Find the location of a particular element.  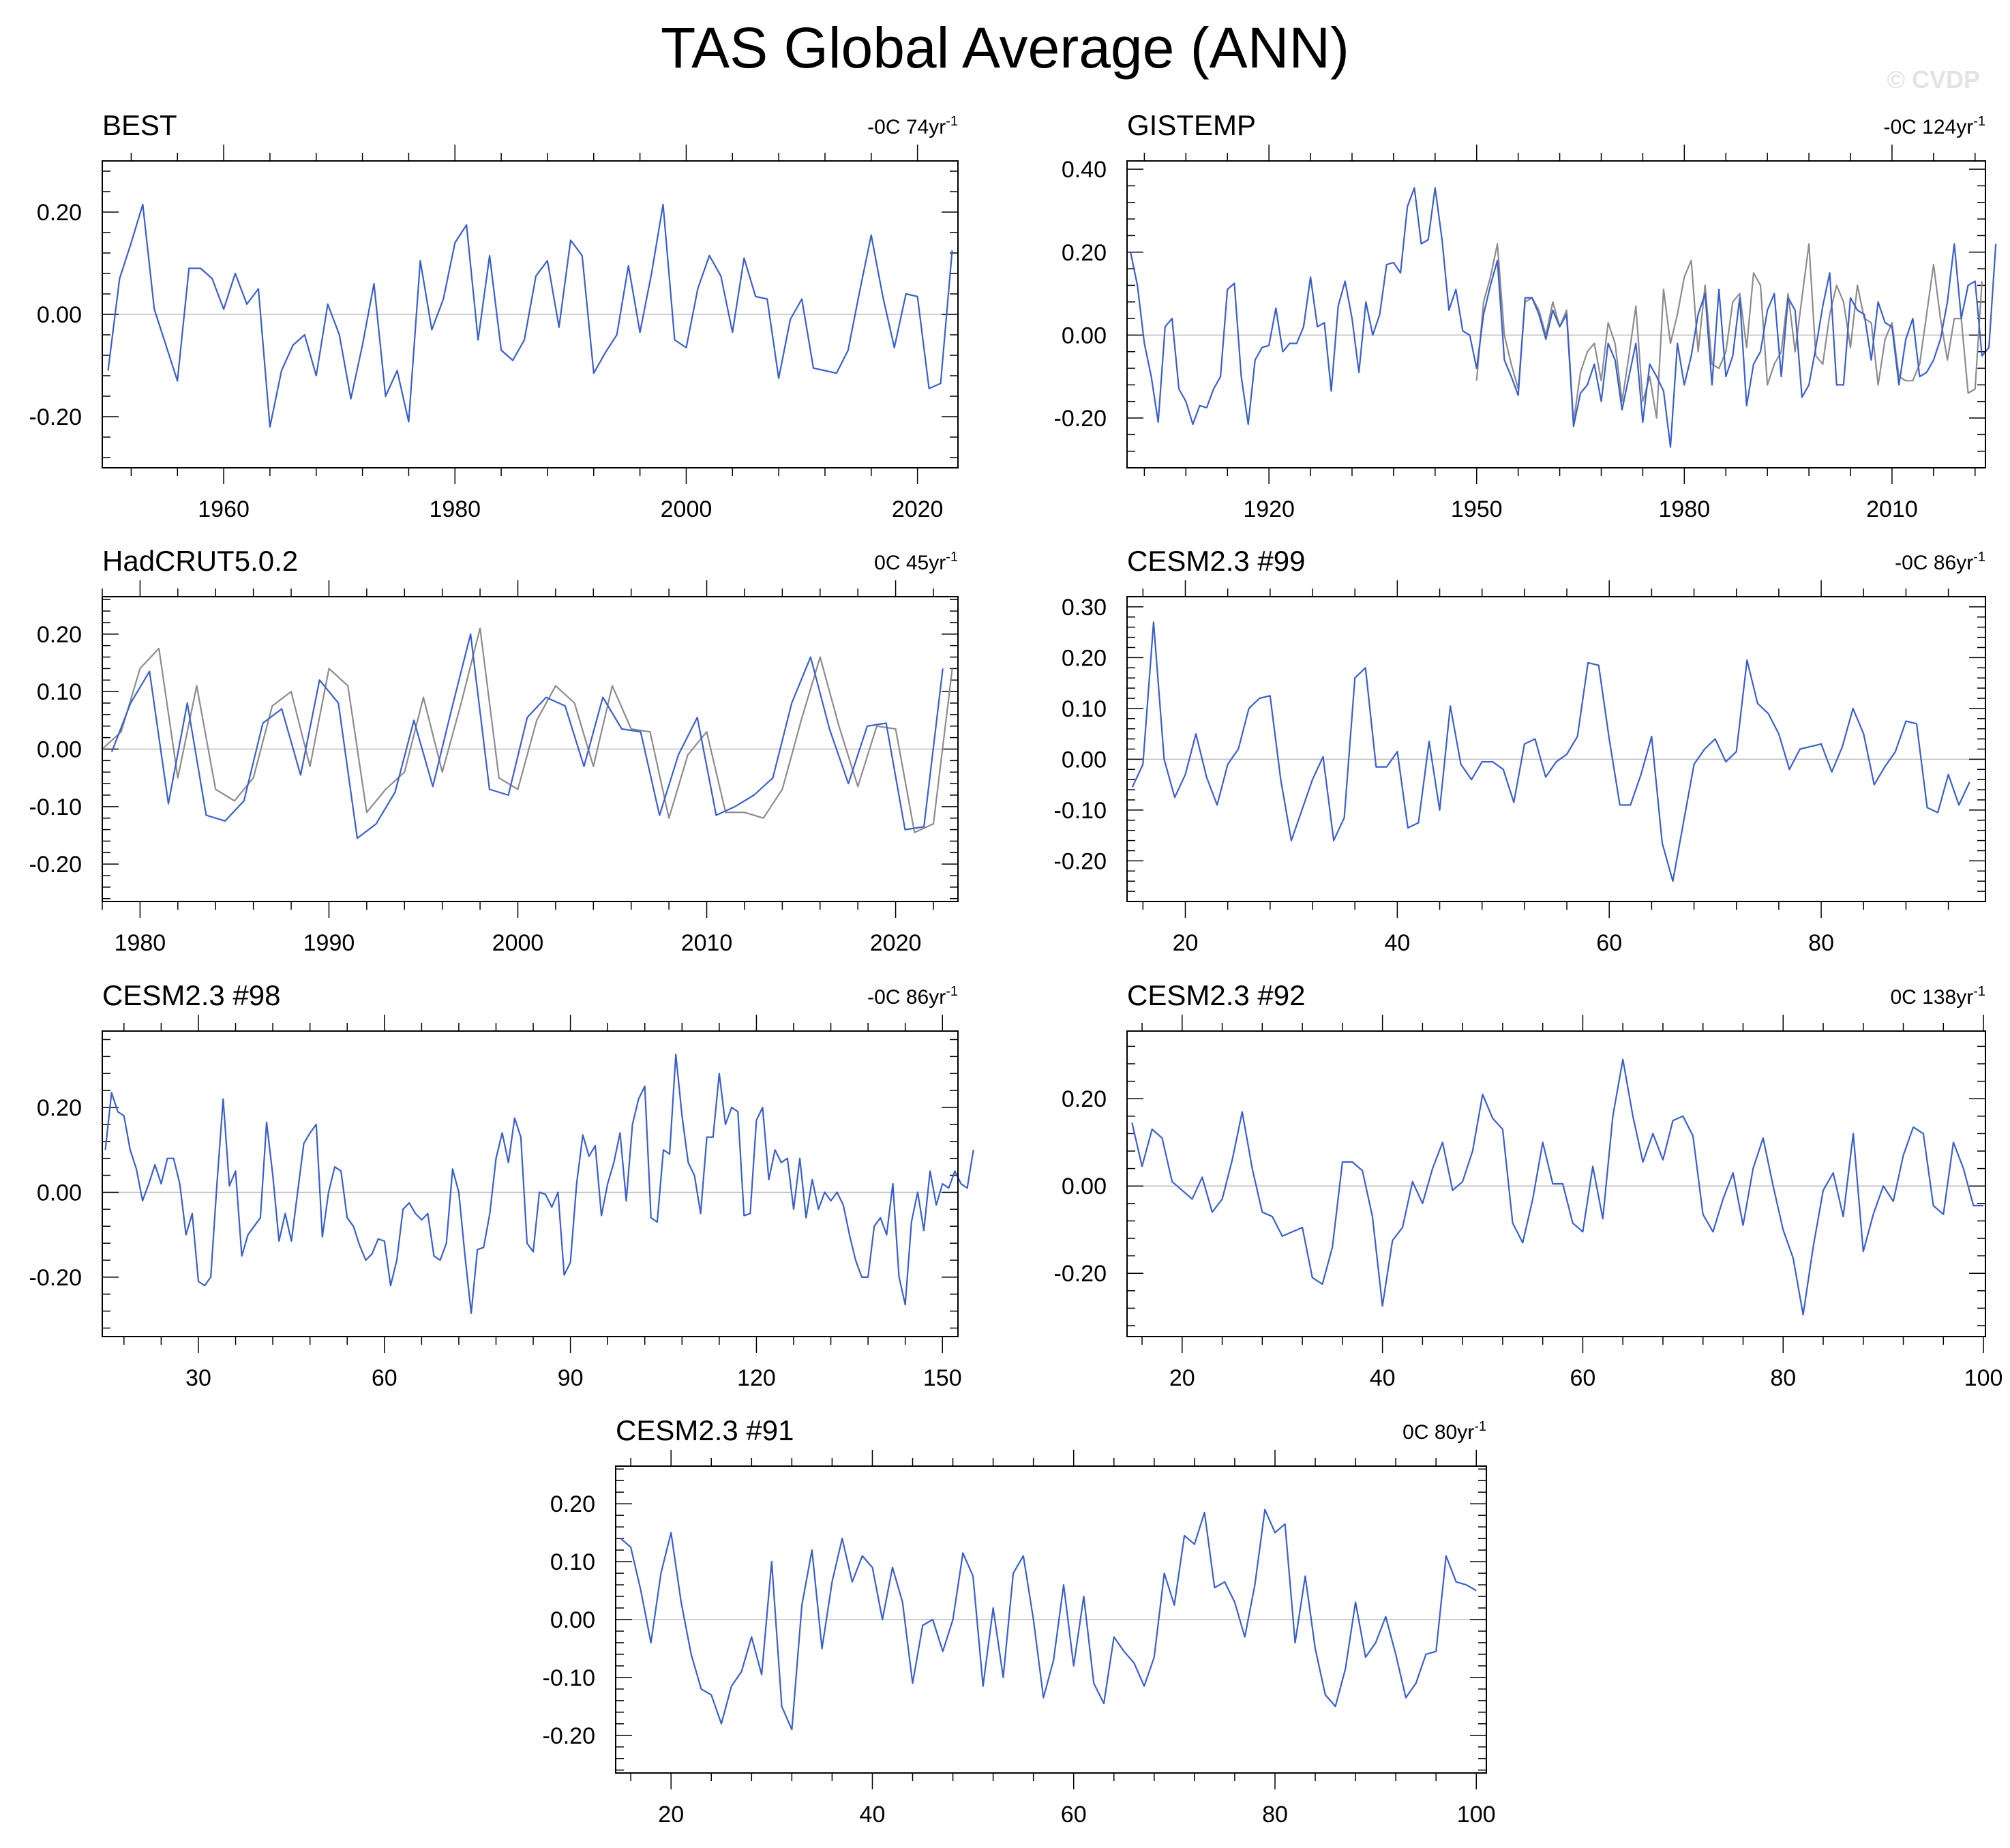

panel-annotation: -0C 74yr-1 is located at coordinates (912, 126).